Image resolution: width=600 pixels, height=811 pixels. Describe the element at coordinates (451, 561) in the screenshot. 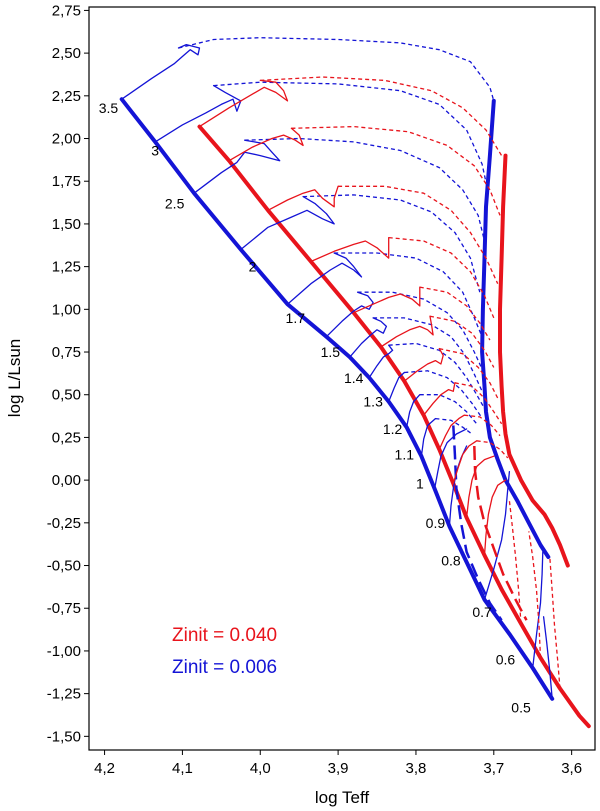

I see `mass-label-0-8: 0.8` at that location.